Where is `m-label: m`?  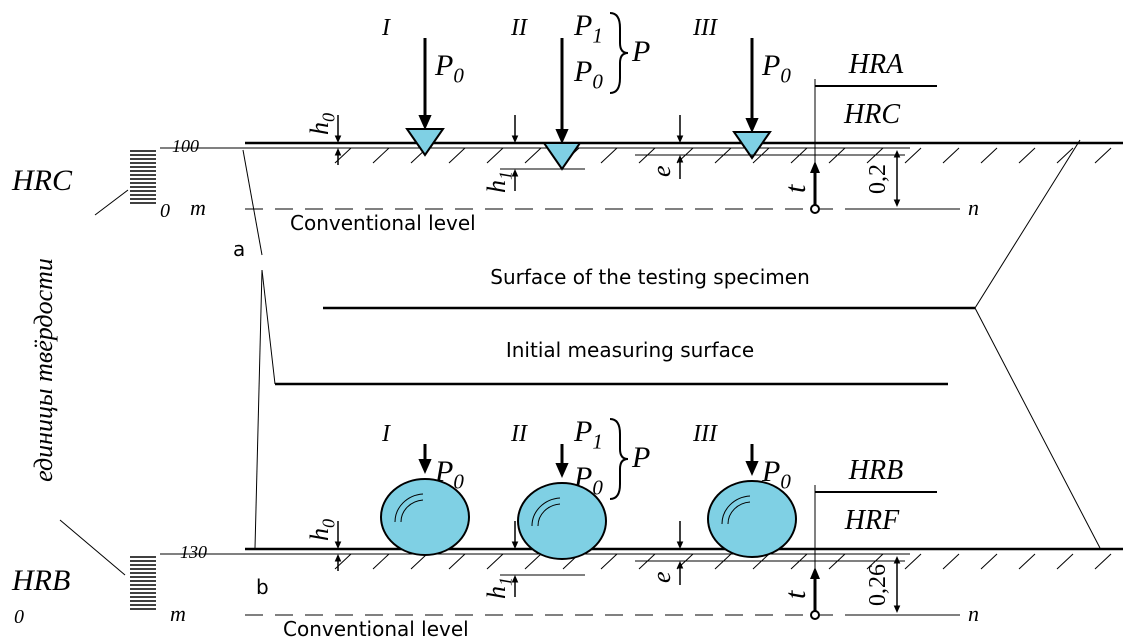
m-label: m is located at coordinates (198, 207).